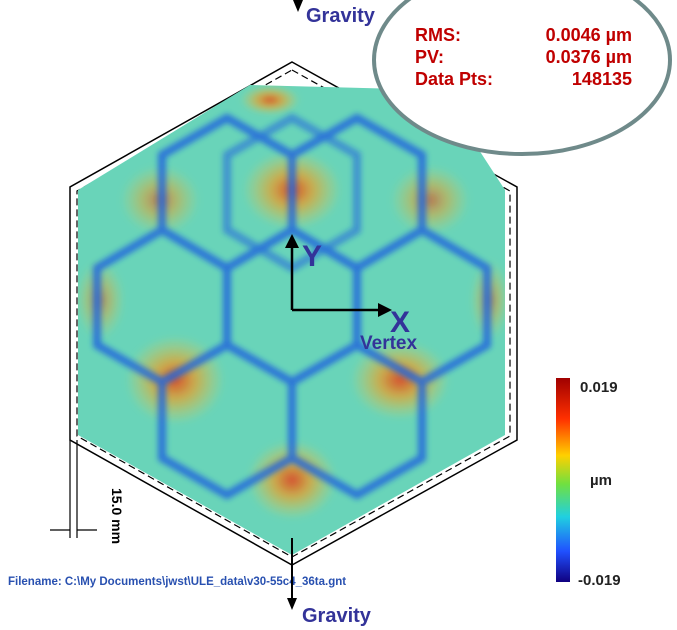  I want to click on stat-value: 148135, so click(602, 79).